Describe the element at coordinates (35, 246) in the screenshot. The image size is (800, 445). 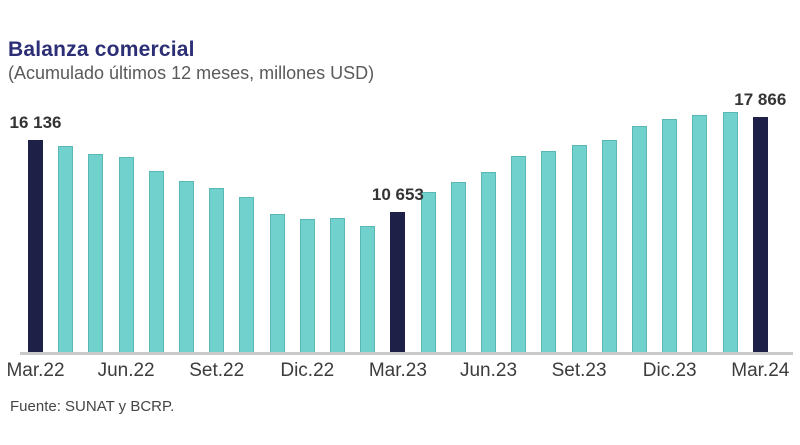
I see `bar-Mar.22` at that location.